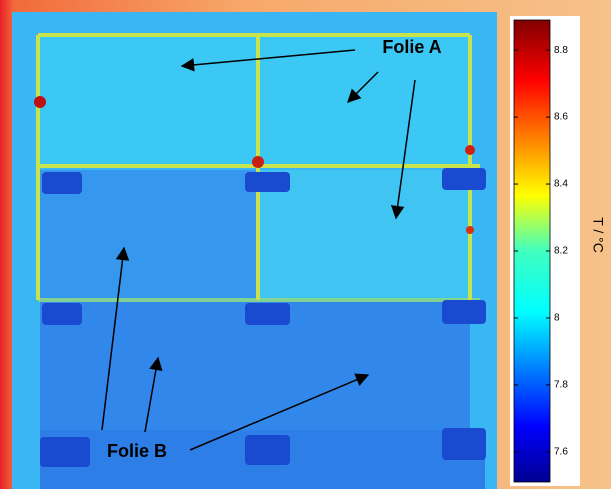  Describe the element at coordinates (561, 117) in the screenshot. I see `tick-label: 8.6` at that location.